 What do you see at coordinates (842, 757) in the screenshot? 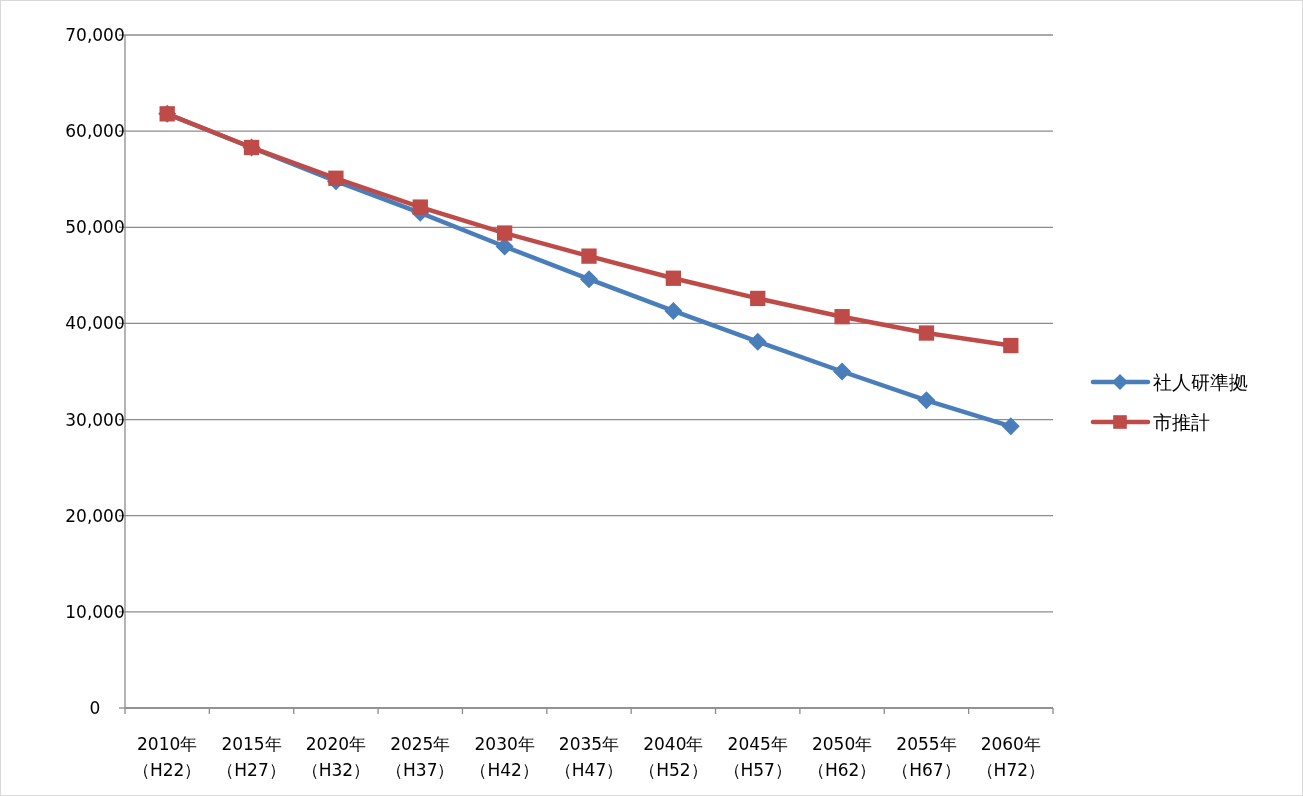
I see `x-tick-label: 2050年（H62）` at bounding box center [842, 757].